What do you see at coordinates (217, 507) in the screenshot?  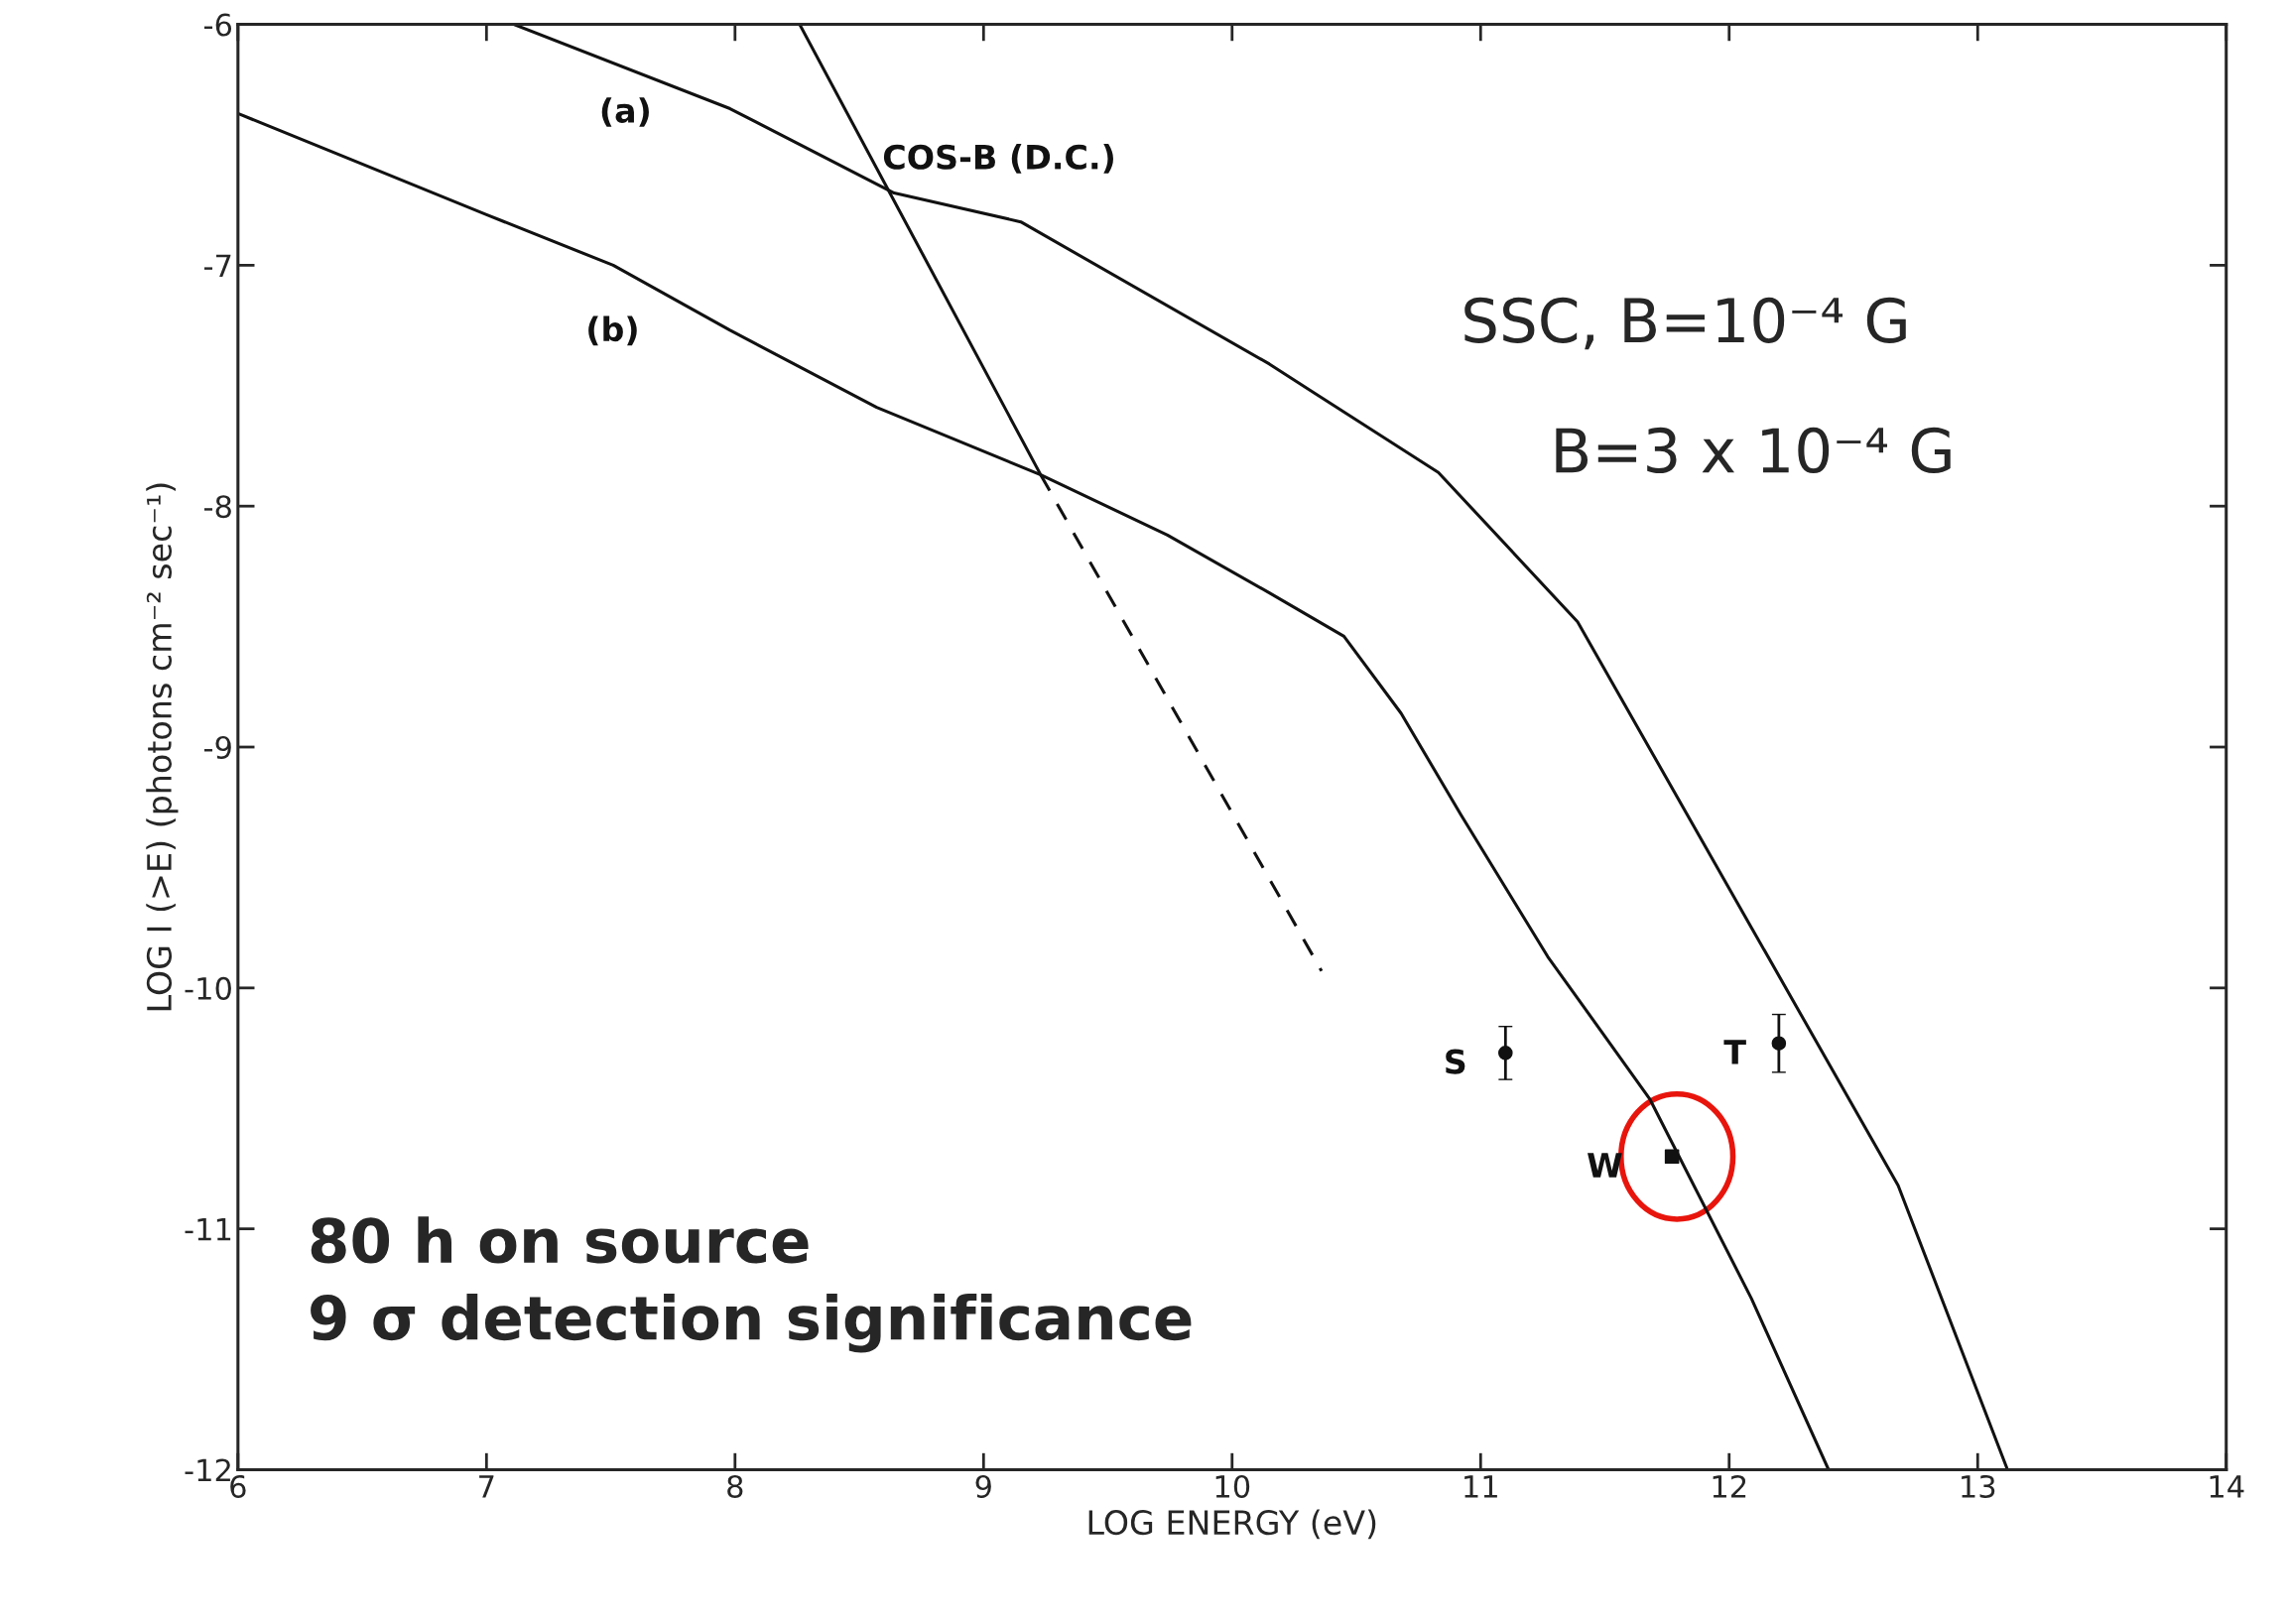 I see `y-tick-label: -8` at bounding box center [217, 507].